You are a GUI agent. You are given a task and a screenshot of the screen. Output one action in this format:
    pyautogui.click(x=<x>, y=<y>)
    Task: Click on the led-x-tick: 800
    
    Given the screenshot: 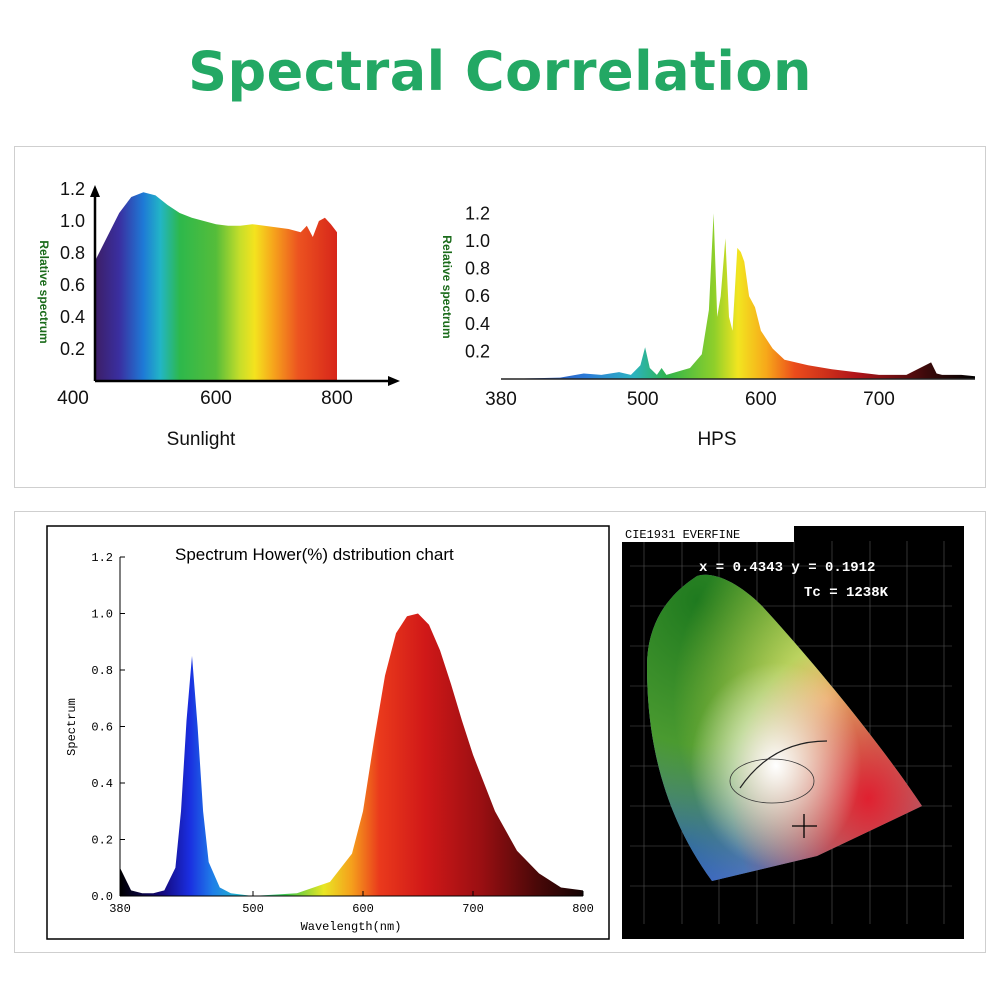 What is the action you would take?
    pyautogui.click(x=583, y=909)
    